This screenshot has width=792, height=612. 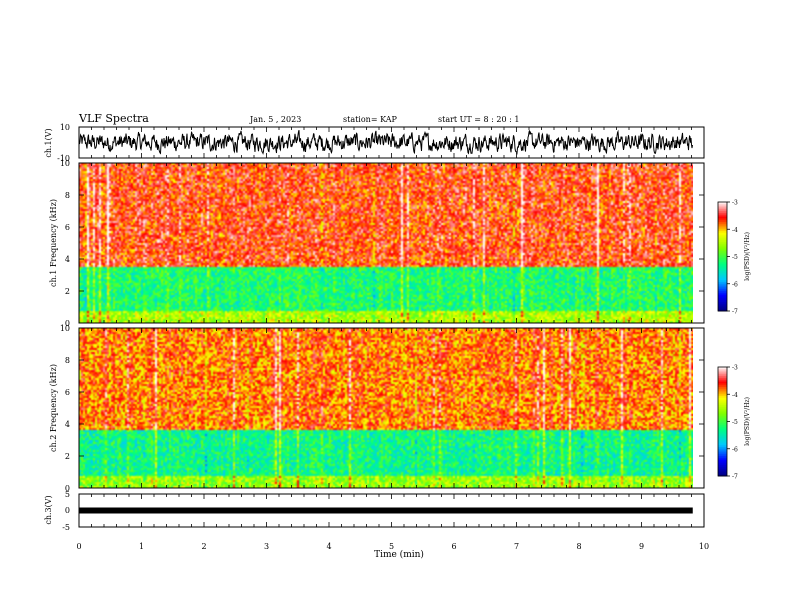 What do you see at coordinates (453, 546) in the screenshot?
I see `x-tick-label: 6` at bounding box center [453, 546].